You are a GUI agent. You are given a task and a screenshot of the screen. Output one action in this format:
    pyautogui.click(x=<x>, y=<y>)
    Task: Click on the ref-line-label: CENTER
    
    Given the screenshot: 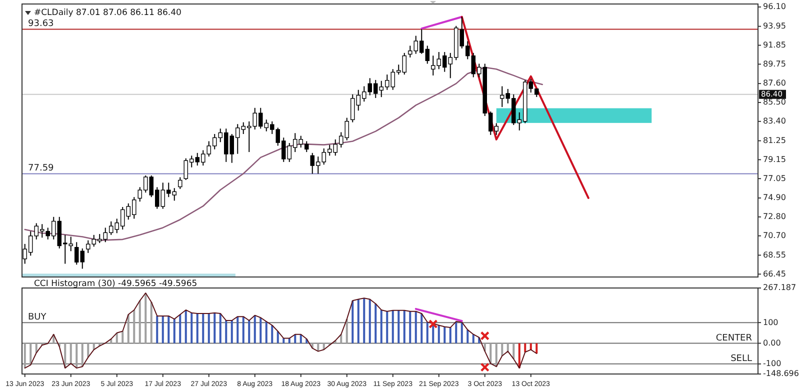 What is the action you would take?
    pyautogui.click(x=734, y=338)
    